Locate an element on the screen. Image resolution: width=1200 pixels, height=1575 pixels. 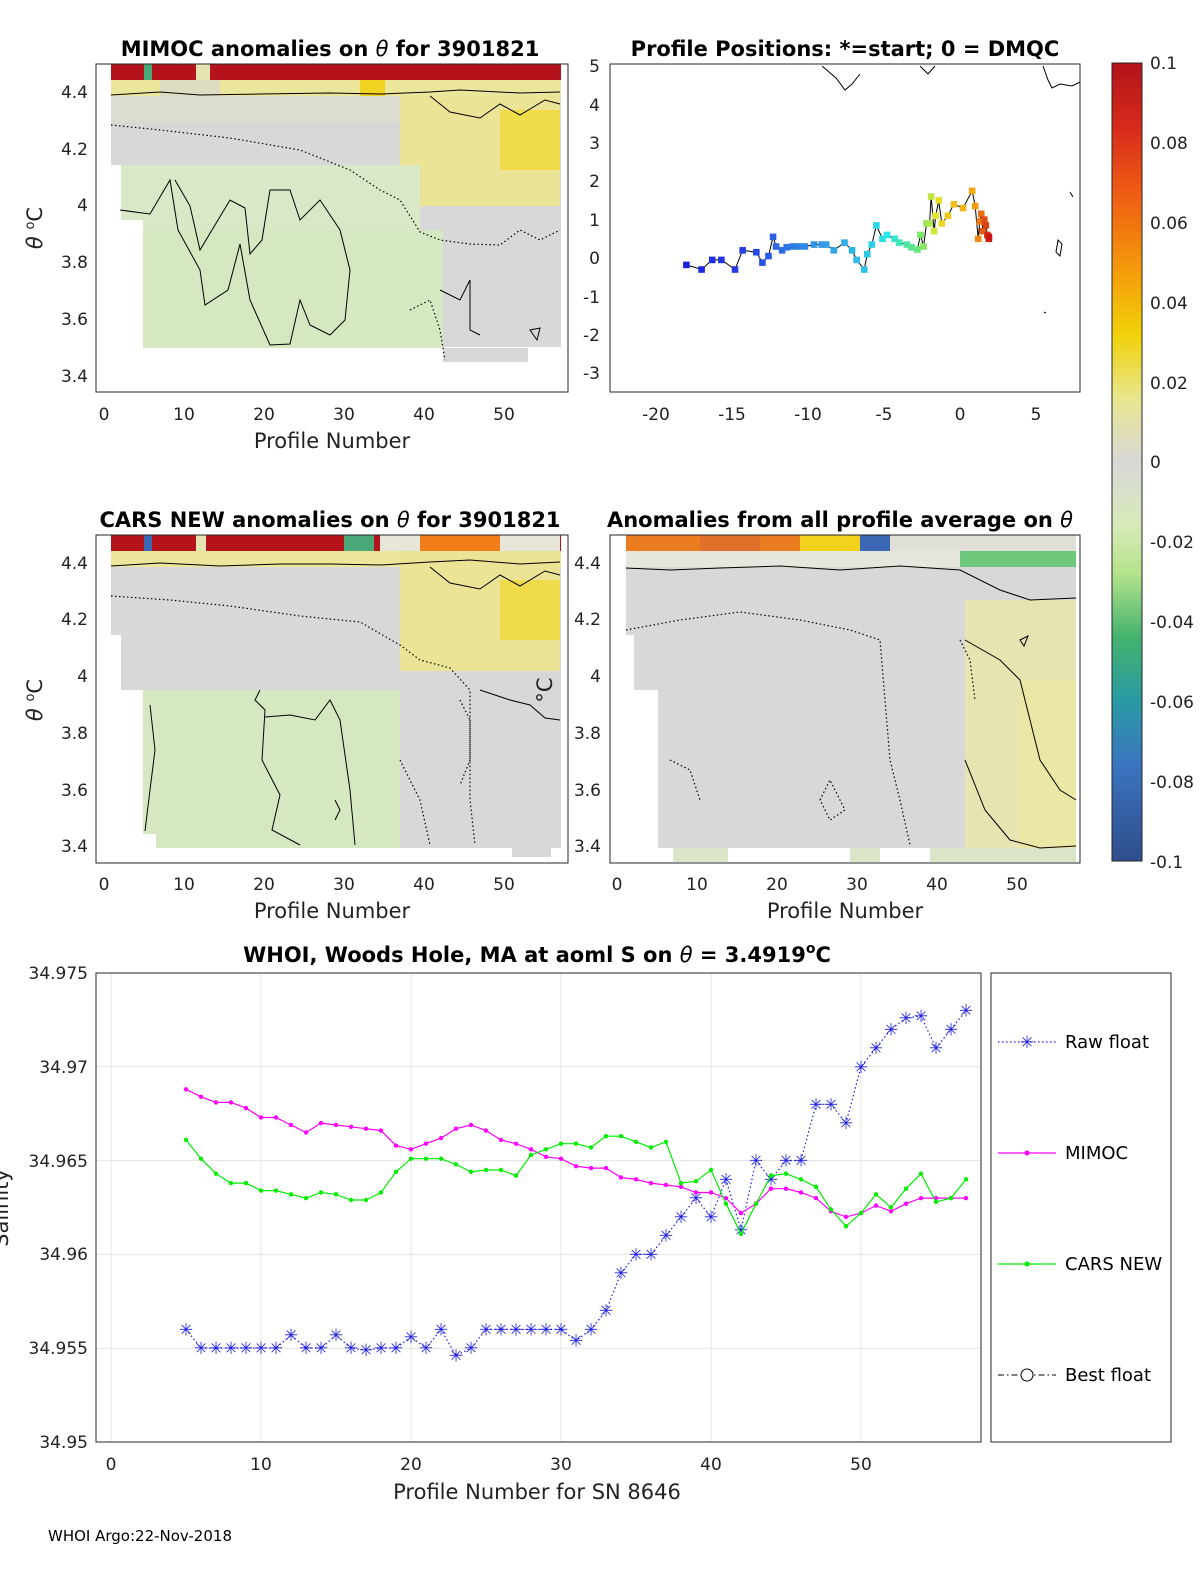
panel-title: CARS NEW anomalies on θ for 3901821 is located at coordinates (329, 520).